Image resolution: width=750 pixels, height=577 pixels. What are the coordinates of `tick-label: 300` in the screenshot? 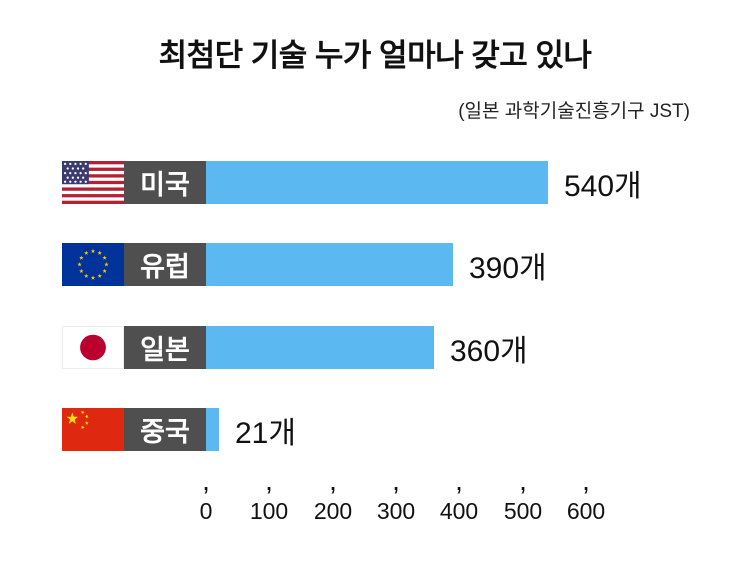 It's located at (396, 511).